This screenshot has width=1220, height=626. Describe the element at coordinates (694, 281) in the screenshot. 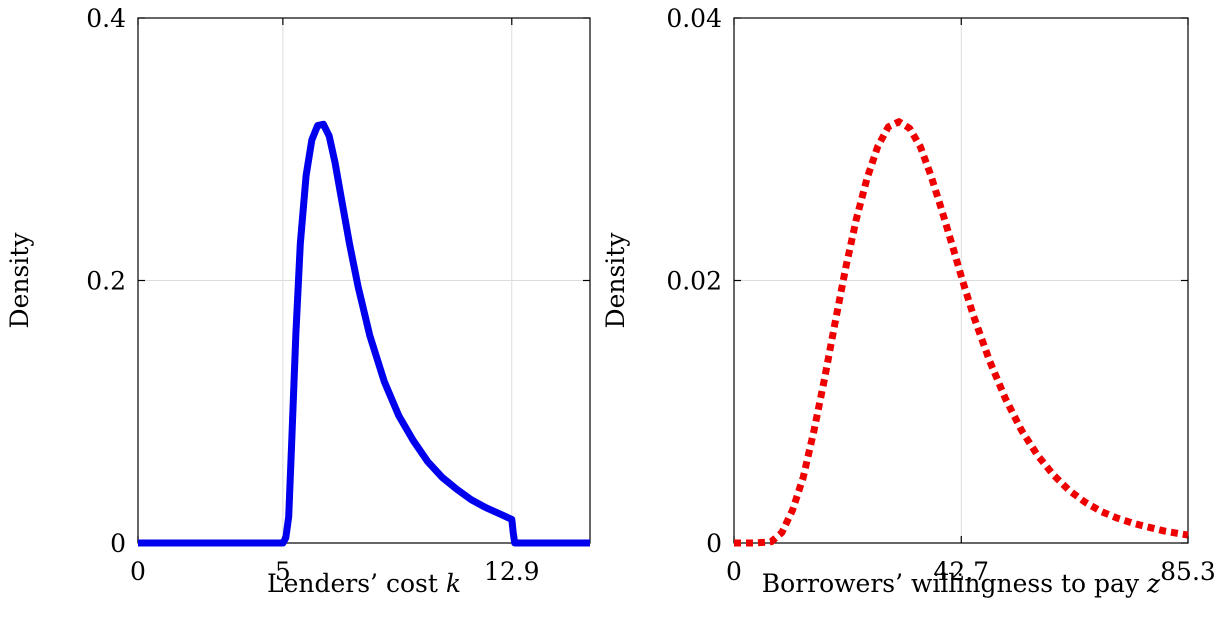

I see `y-tick-label: 0.02` at that location.